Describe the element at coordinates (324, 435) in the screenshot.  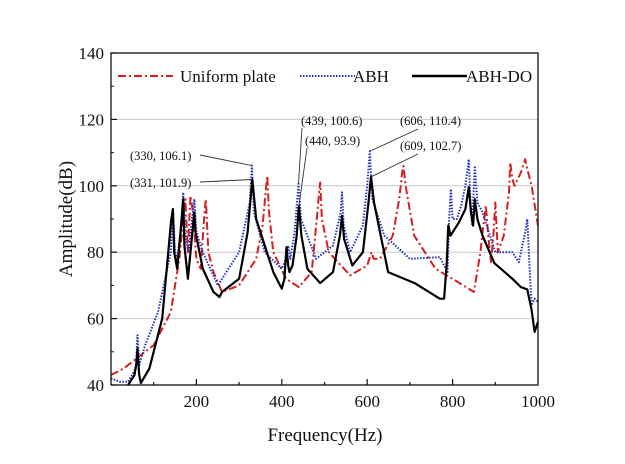
I see `x-axis-title: Frequency(Hz)` at that location.